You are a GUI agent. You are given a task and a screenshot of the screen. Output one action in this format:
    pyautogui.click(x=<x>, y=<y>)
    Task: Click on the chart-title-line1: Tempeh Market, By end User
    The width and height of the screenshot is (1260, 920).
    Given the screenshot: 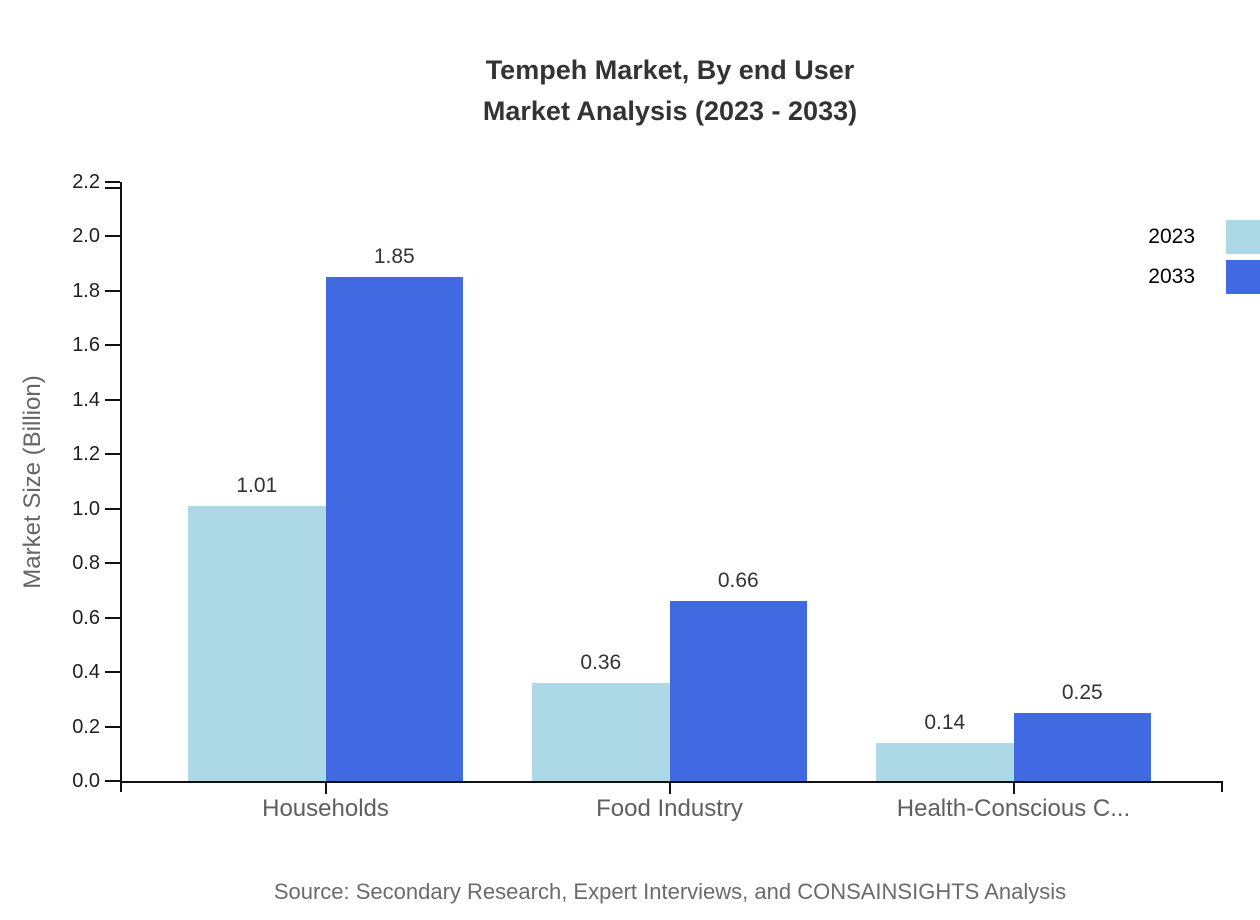 What is the action you would take?
    pyautogui.click(x=670, y=70)
    